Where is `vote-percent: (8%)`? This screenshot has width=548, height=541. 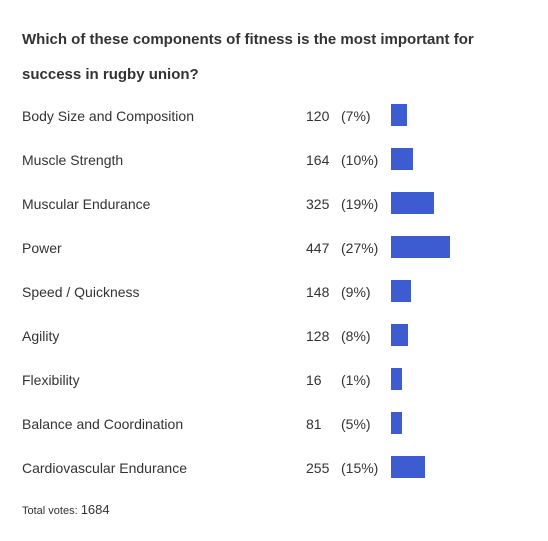
vote-percent: (8%) is located at coordinates (356, 336).